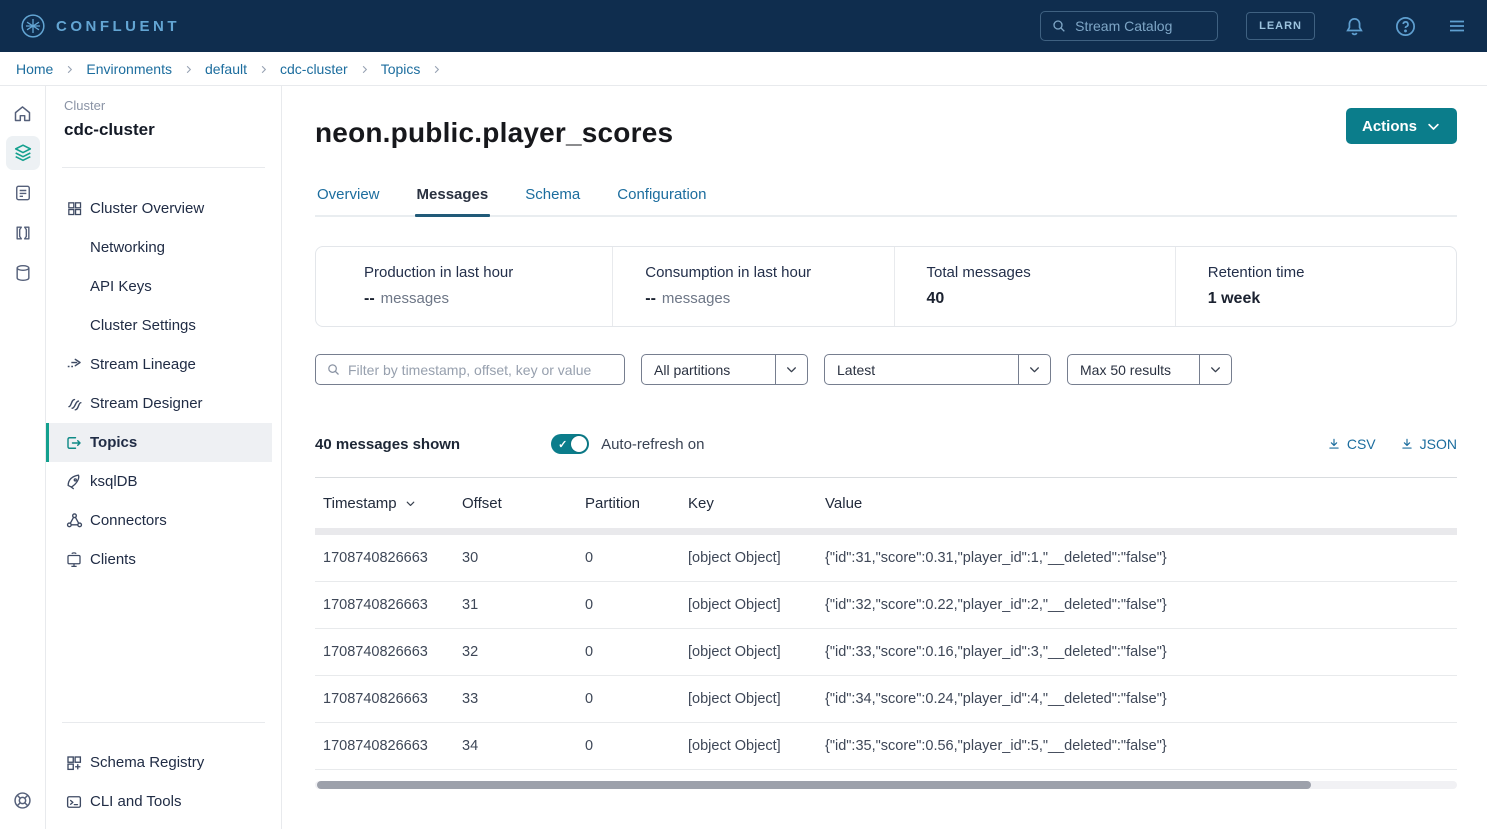 The height and width of the screenshot is (829, 1487). I want to click on schema-registry-icon, so click(74, 763).